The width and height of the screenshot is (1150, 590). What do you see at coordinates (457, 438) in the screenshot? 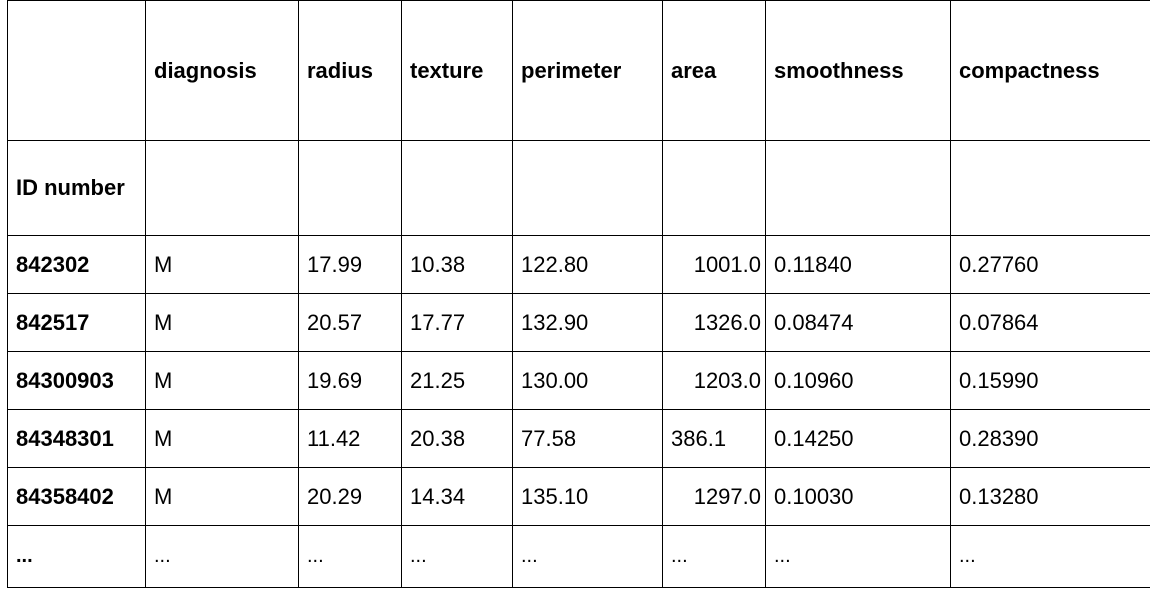
I see `texture-cell: 20.38` at bounding box center [457, 438].